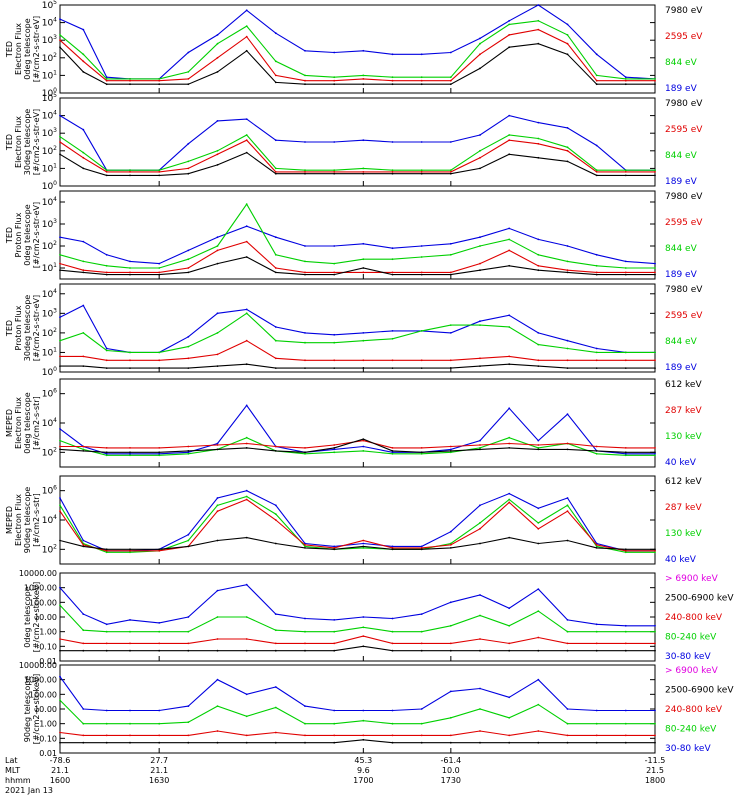  Describe the element at coordinates (683, 534) in the screenshot. I see `legend-entry: 130 keV` at that location.